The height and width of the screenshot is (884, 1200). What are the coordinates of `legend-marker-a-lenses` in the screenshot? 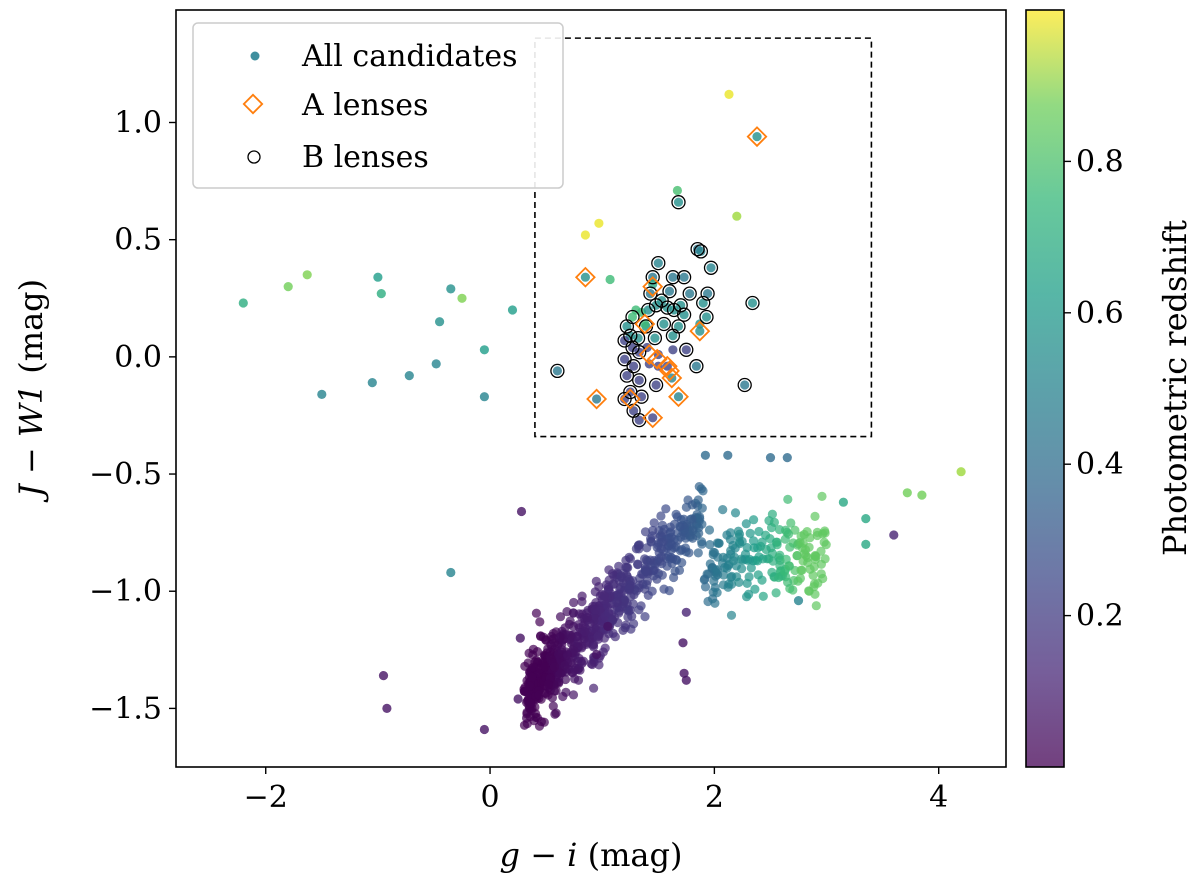 It's located at (253, 104).